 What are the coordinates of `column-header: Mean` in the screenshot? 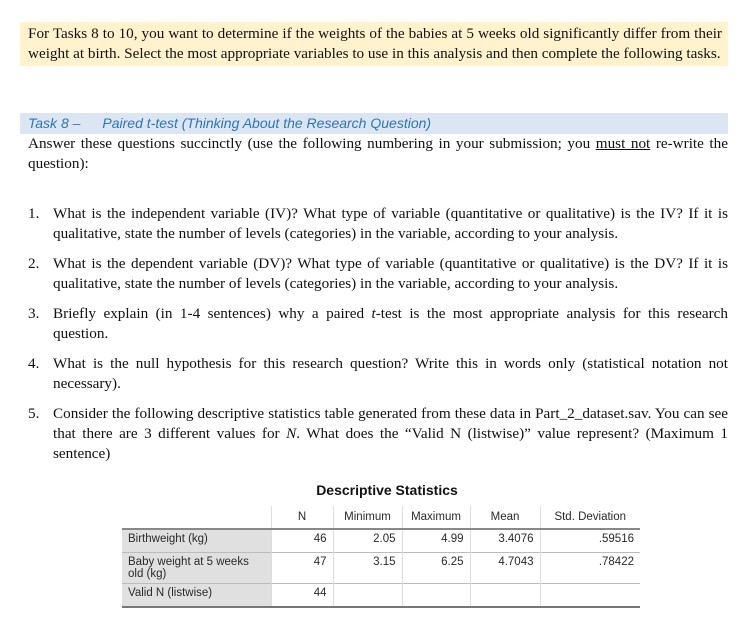 It's located at (504, 517).